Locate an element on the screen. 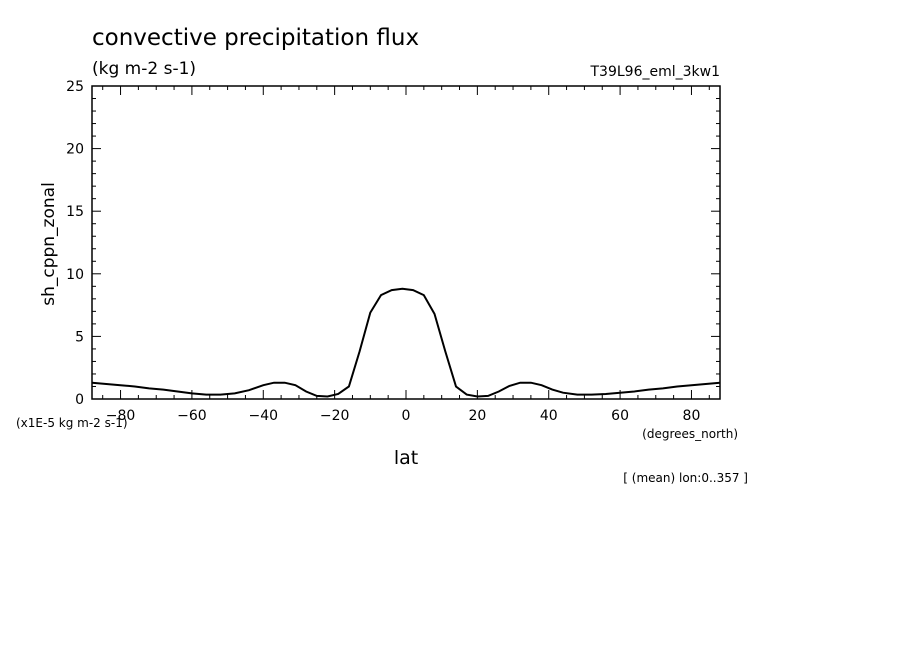  x-tick-label: −40 is located at coordinates (263, 416).